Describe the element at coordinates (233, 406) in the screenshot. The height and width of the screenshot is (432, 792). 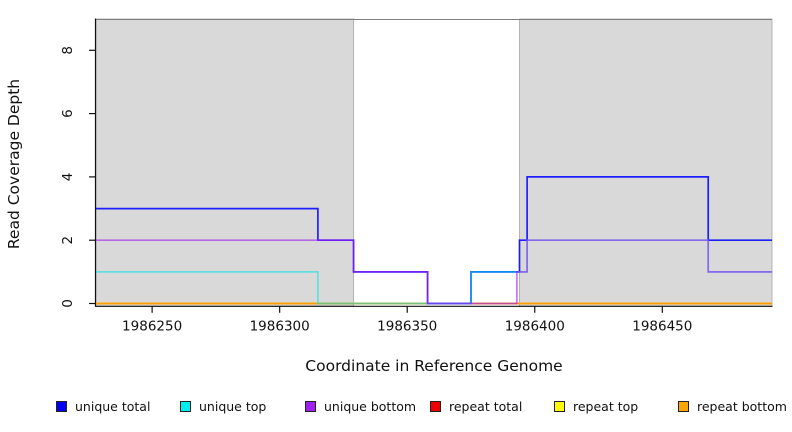
I see `legend-label: unique top` at that location.